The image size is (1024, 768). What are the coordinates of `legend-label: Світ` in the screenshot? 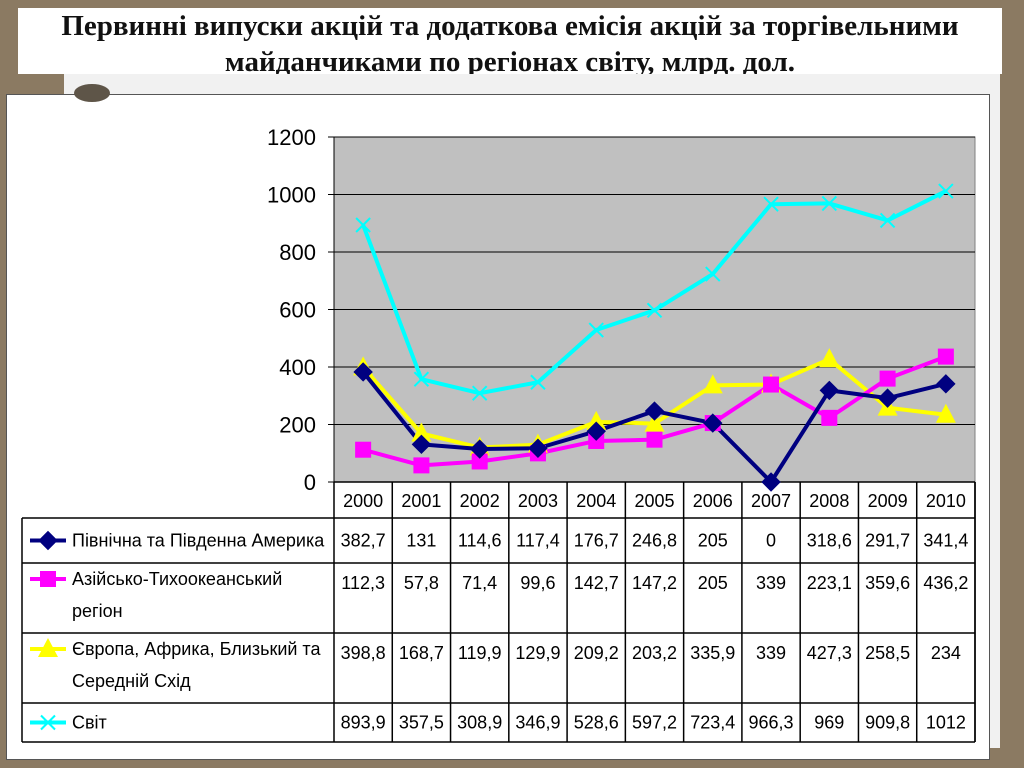 It's located at (89, 723).